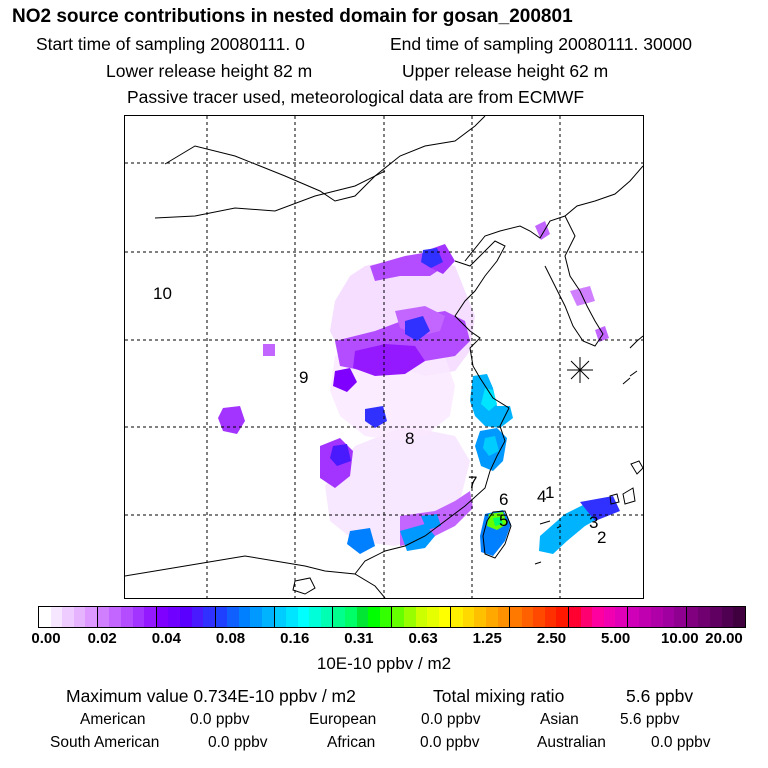  What do you see at coordinates (102, 638) in the screenshot?
I see `colorbar-tick-label: 0.02` at bounding box center [102, 638].